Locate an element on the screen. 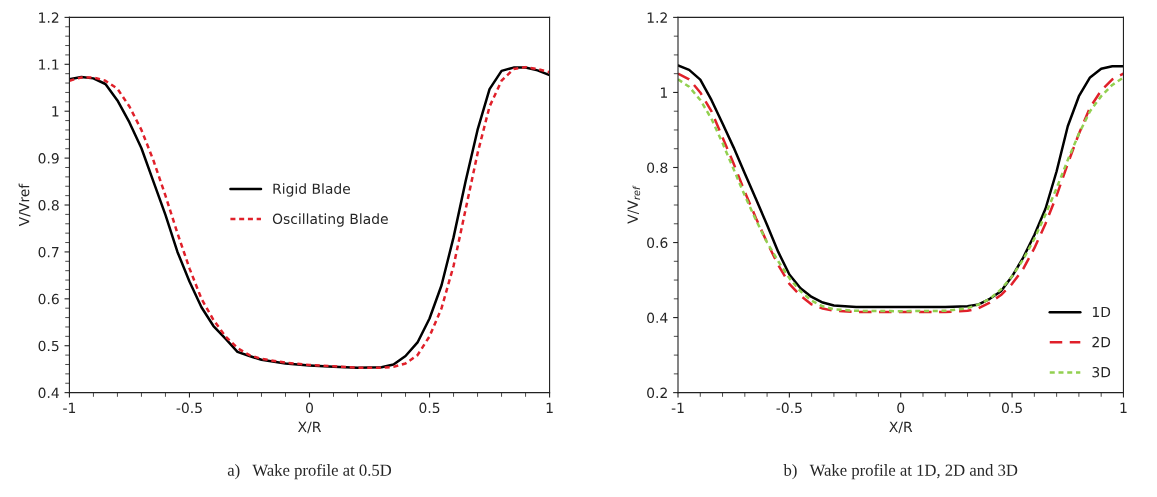 The width and height of the screenshot is (1157, 497). y-axis-title: V/V$_{ref}$ is located at coordinates (634, 204).